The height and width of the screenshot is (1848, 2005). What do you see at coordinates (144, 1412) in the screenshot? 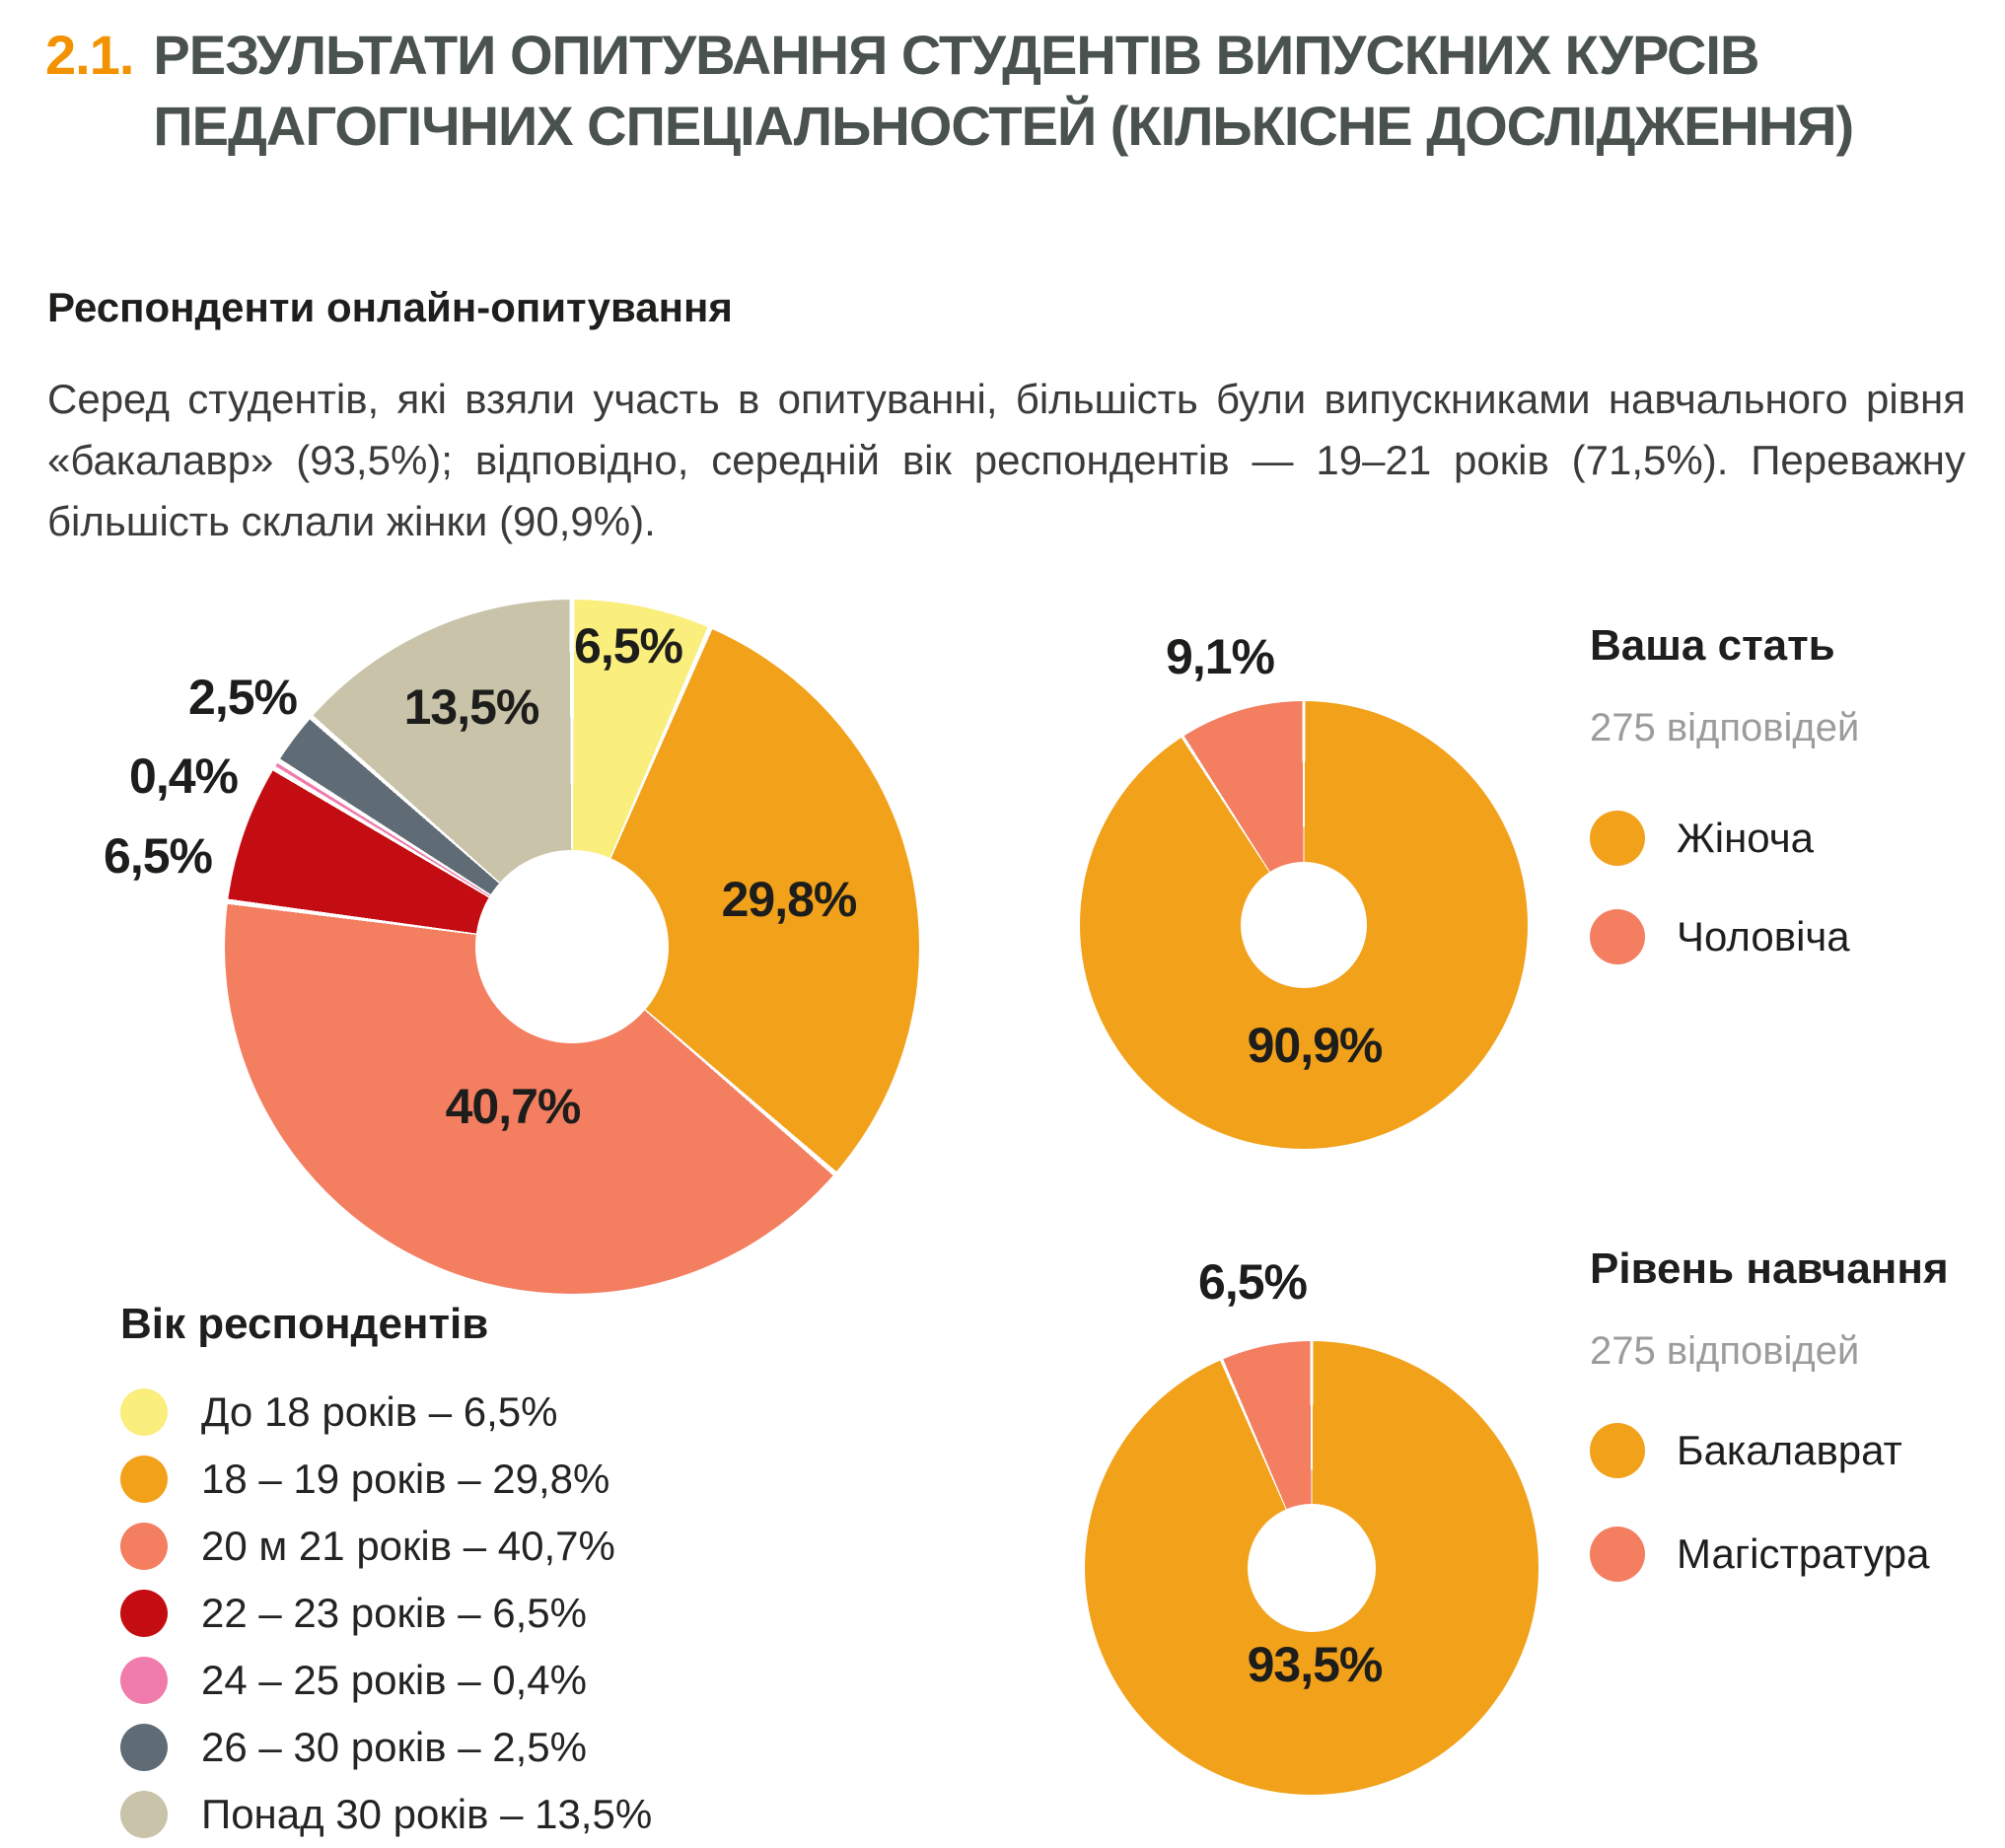
I see `age-swatch-under18` at bounding box center [144, 1412].